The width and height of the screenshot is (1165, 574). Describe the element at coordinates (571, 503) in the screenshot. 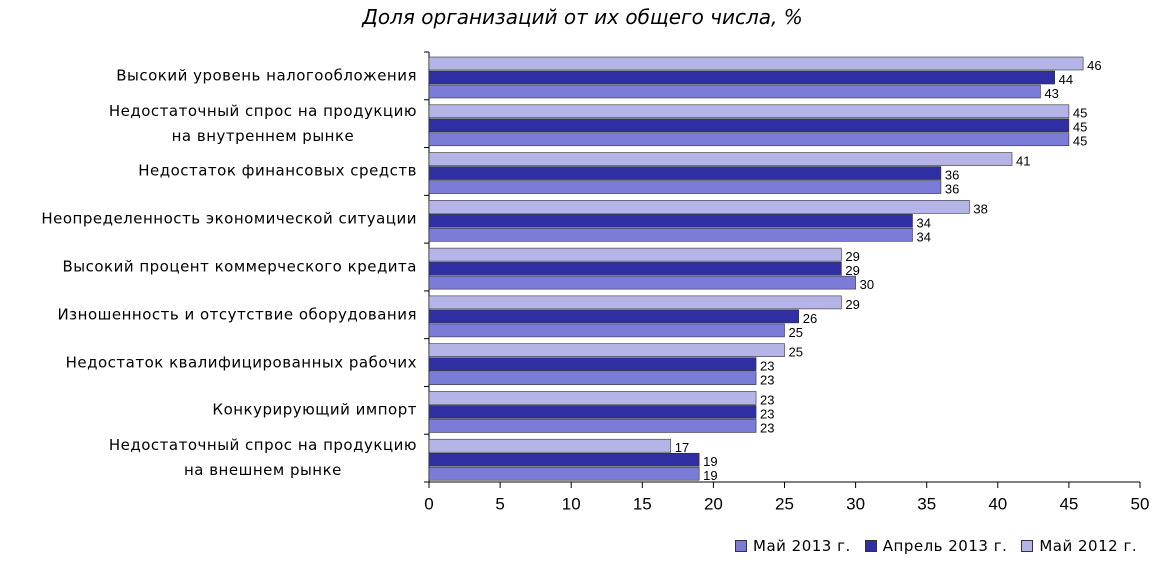

I see `x-tick-label: 10` at that location.